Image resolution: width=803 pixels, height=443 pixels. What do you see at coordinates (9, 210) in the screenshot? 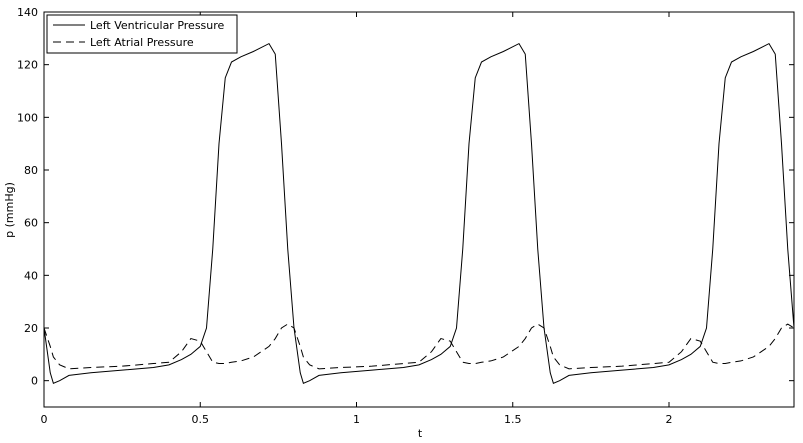
I see `y-axis-label: p (mmHg)` at bounding box center [9, 210].